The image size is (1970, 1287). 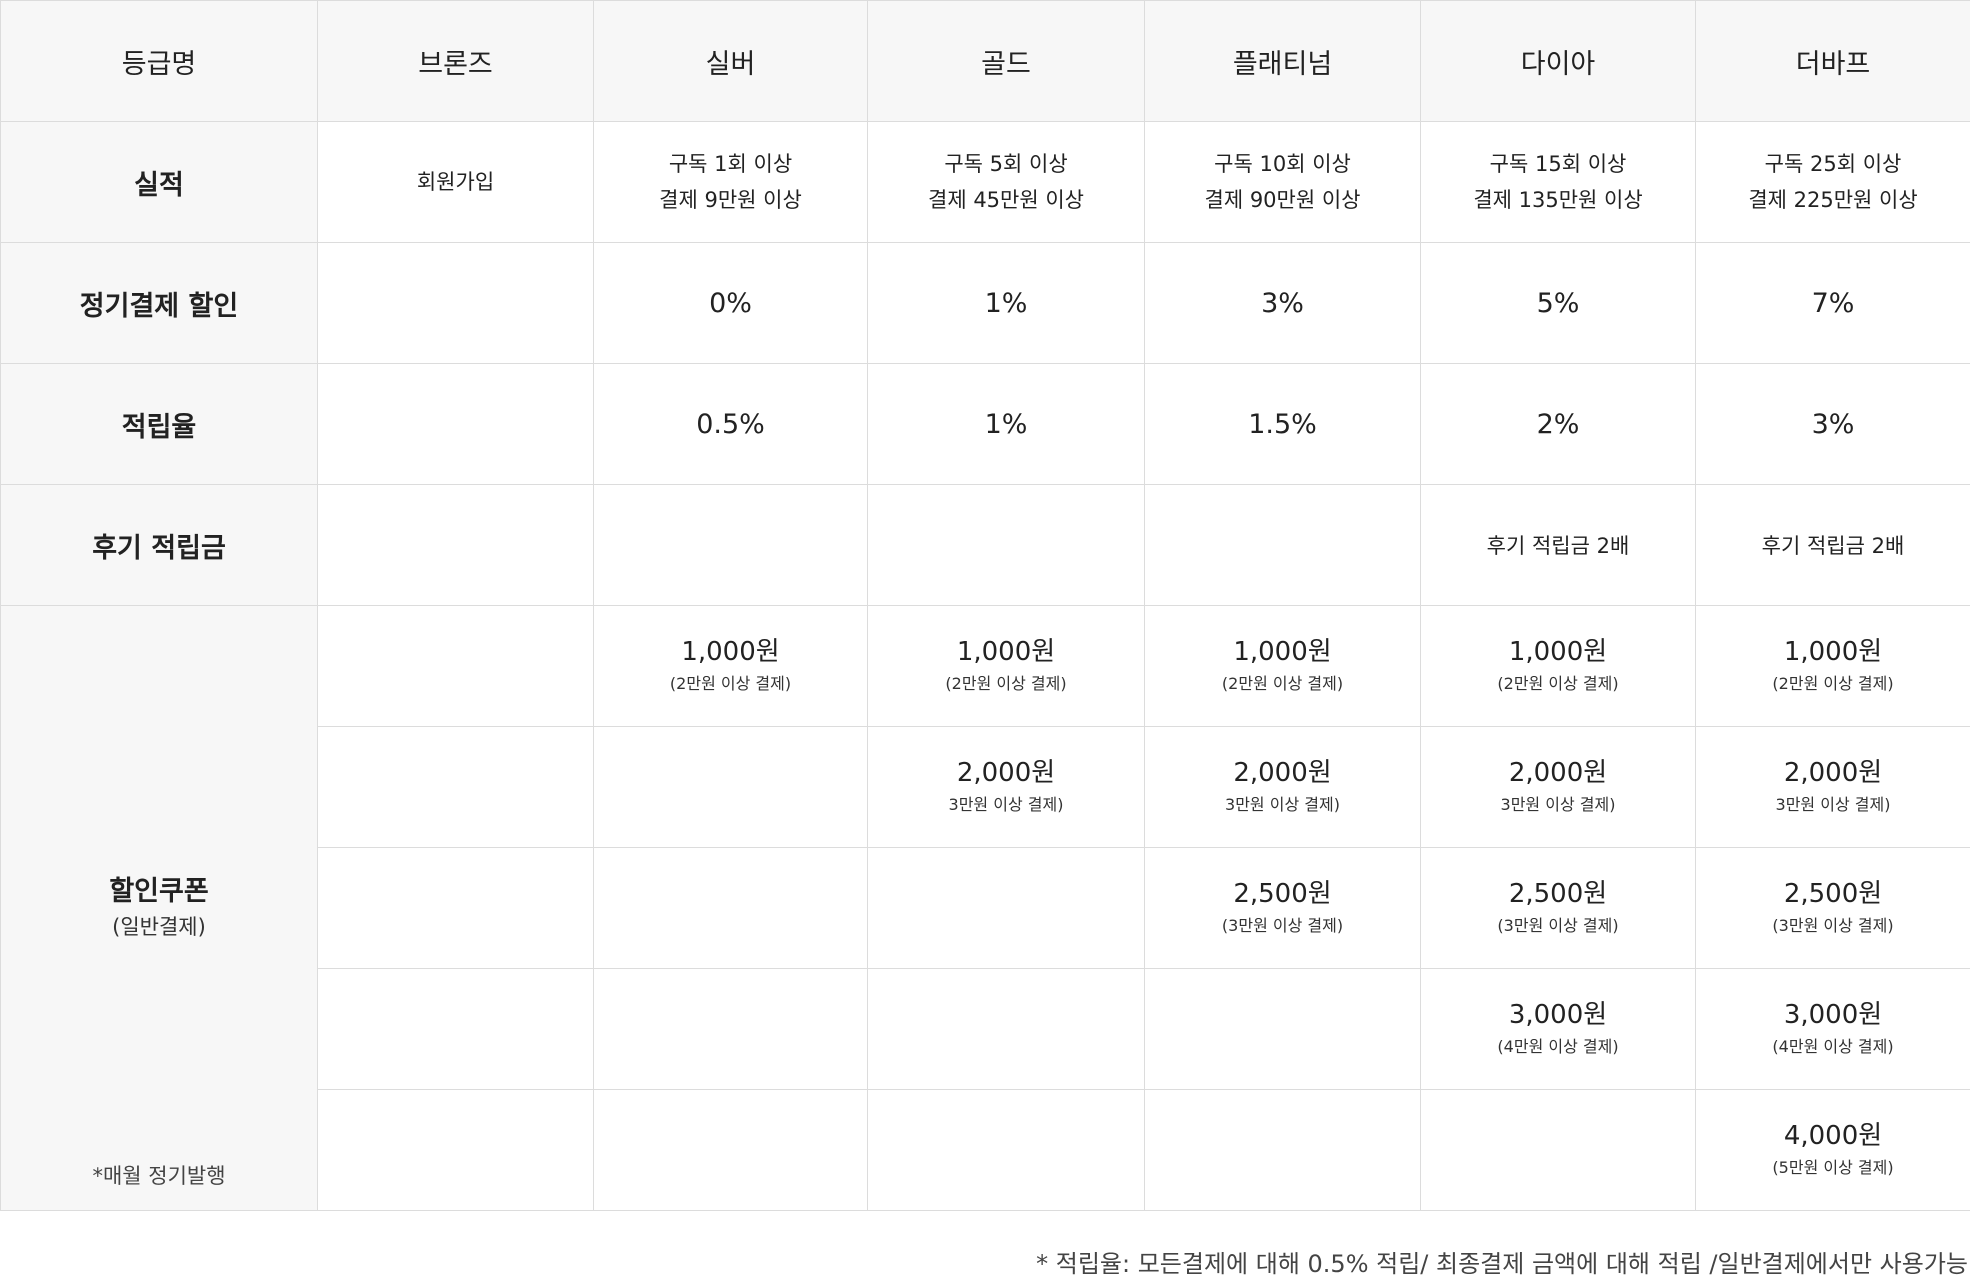 I want to click on grade-platinum: 플래티넘, so click(x=1282, y=61).